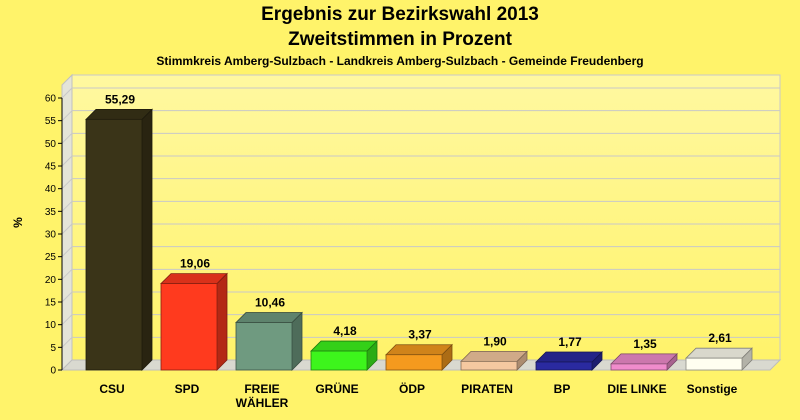  What do you see at coordinates (51, 144) in the screenshot?
I see `y-tick-label: 50` at bounding box center [51, 144].